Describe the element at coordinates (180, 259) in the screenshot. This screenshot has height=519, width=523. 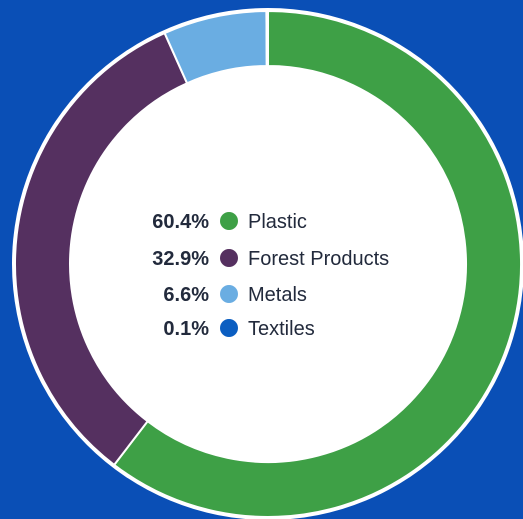
I see `legend-value-forest-products: 32.9%` at that location.